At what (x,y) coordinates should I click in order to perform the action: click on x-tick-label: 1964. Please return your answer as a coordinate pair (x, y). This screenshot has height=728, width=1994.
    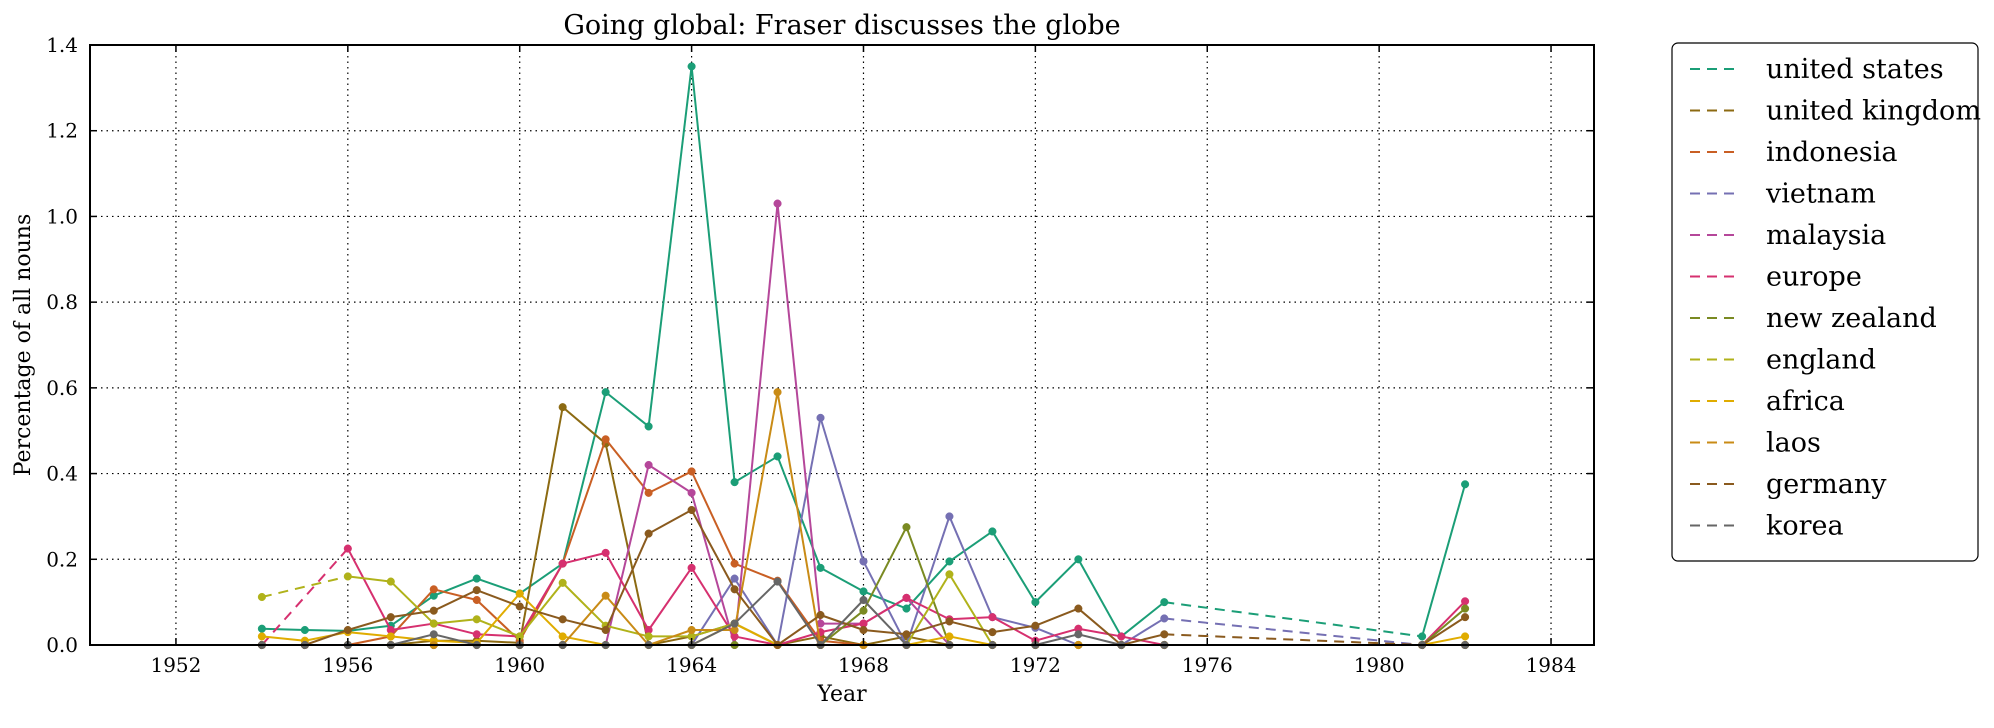
    Looking at the image, I should click on (691, 665).